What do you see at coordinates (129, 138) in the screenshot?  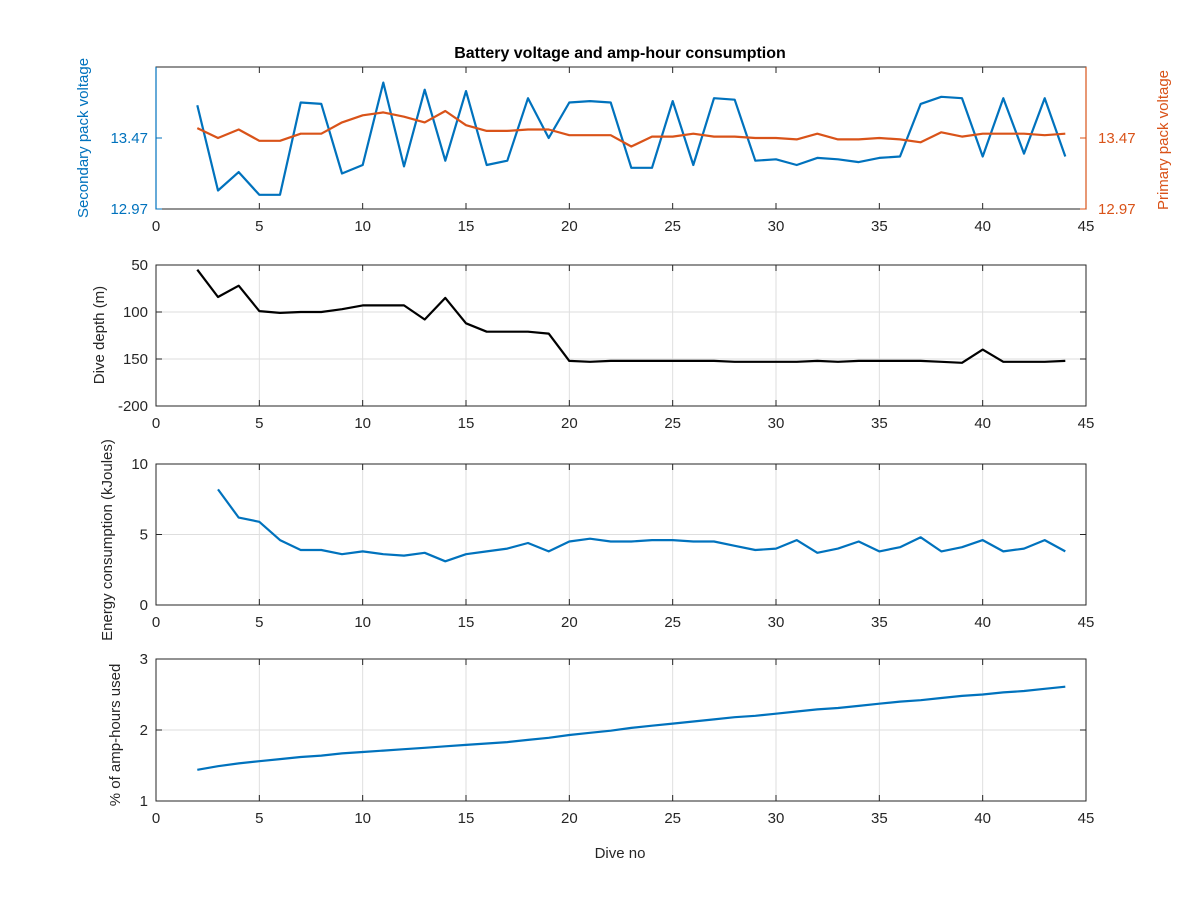 I see `y-tick-label: 13.47` at bounding box center [129, 138].